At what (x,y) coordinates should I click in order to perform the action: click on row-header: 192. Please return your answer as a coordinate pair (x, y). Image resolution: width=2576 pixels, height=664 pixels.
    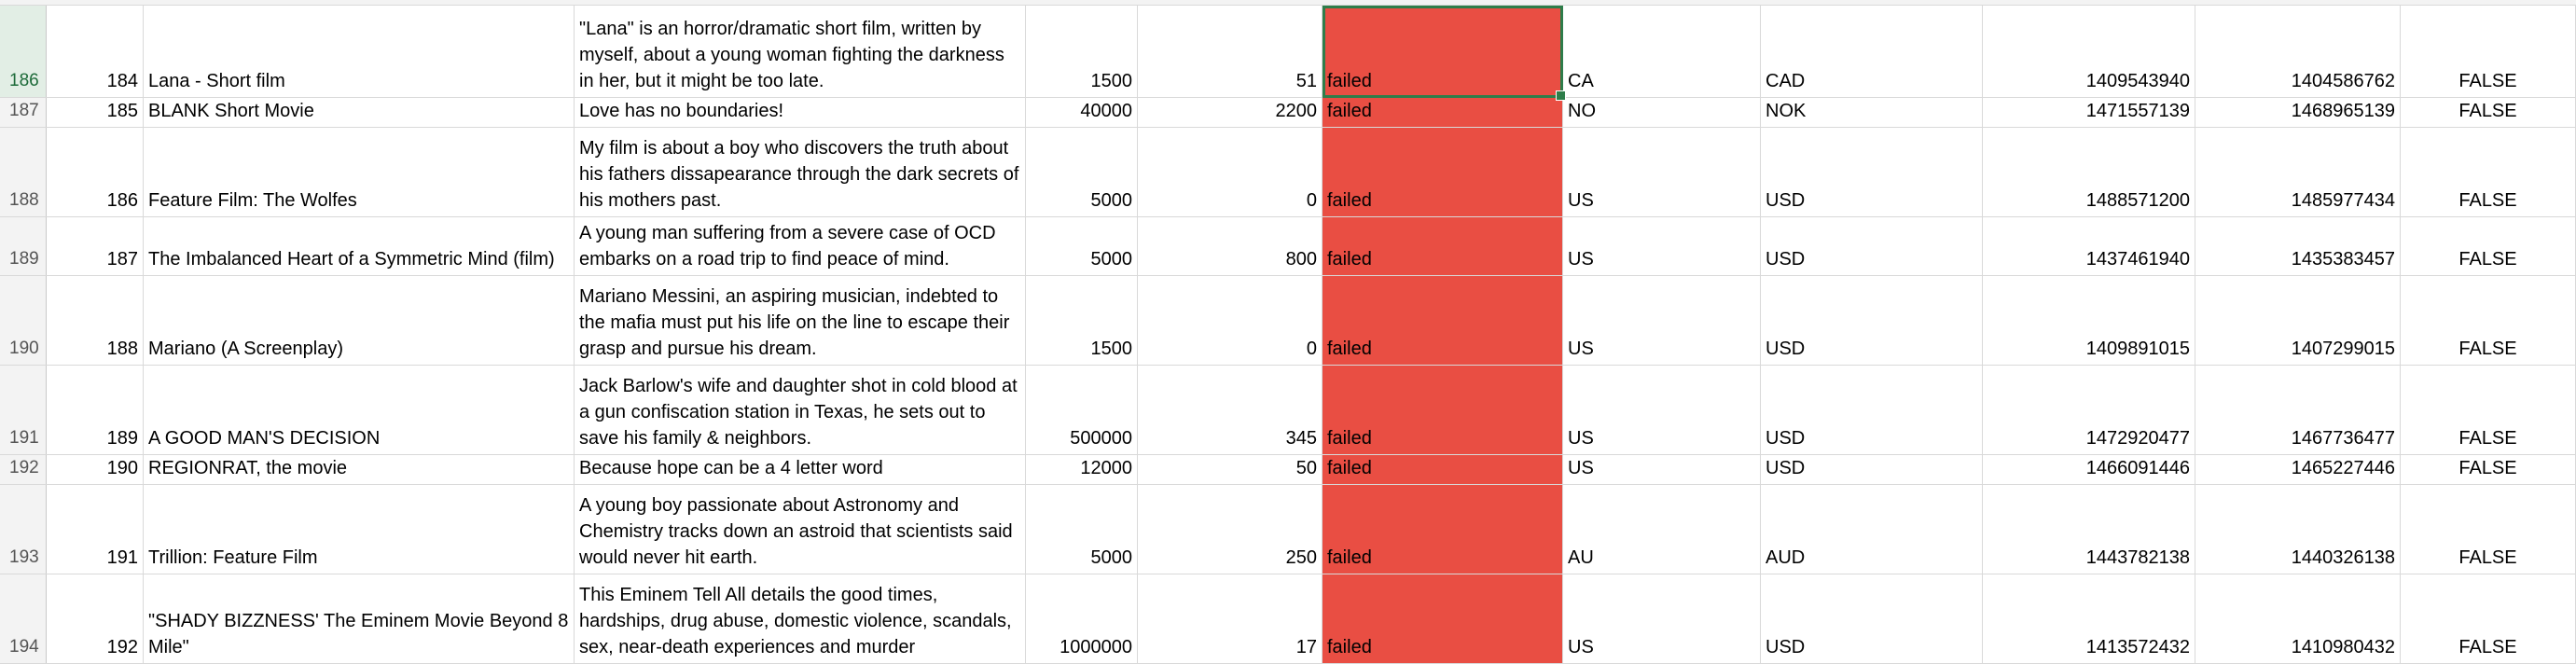
    Looking at the image, I should click on (23, 469).